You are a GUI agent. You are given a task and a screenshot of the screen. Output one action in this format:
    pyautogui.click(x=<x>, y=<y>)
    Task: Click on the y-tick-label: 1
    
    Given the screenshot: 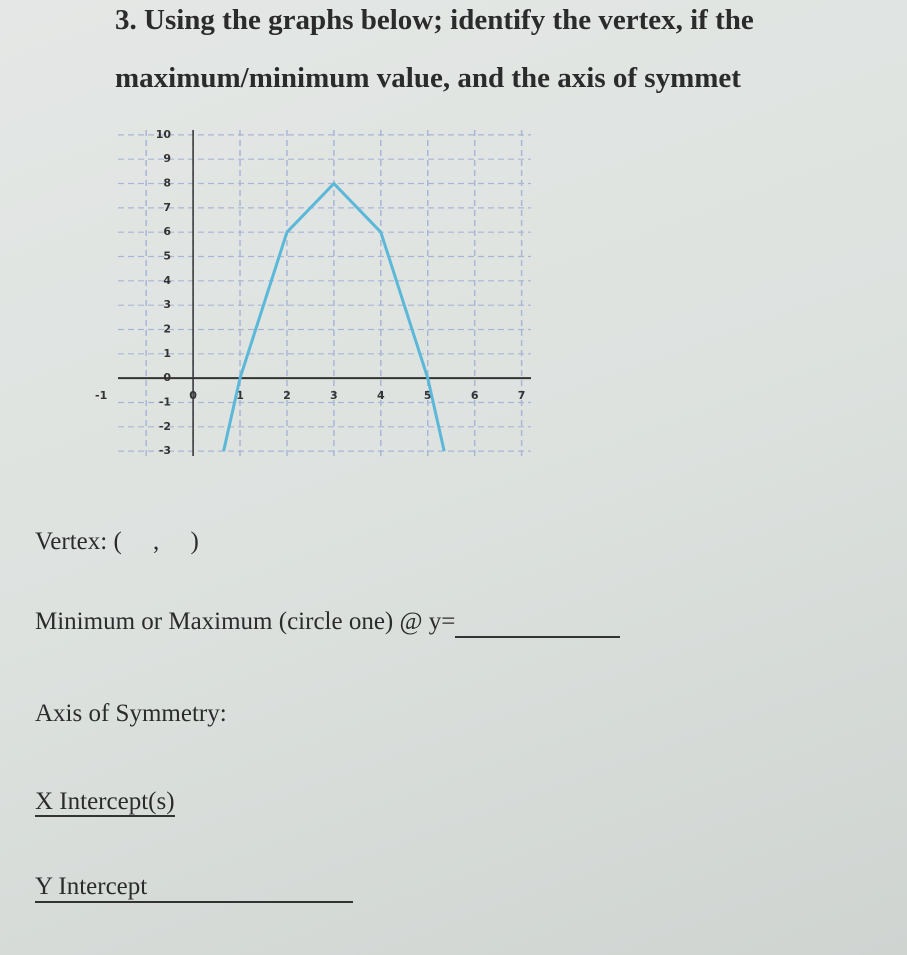 What is the action you would take?
    pyautogui.click(x=167, y=353)
    